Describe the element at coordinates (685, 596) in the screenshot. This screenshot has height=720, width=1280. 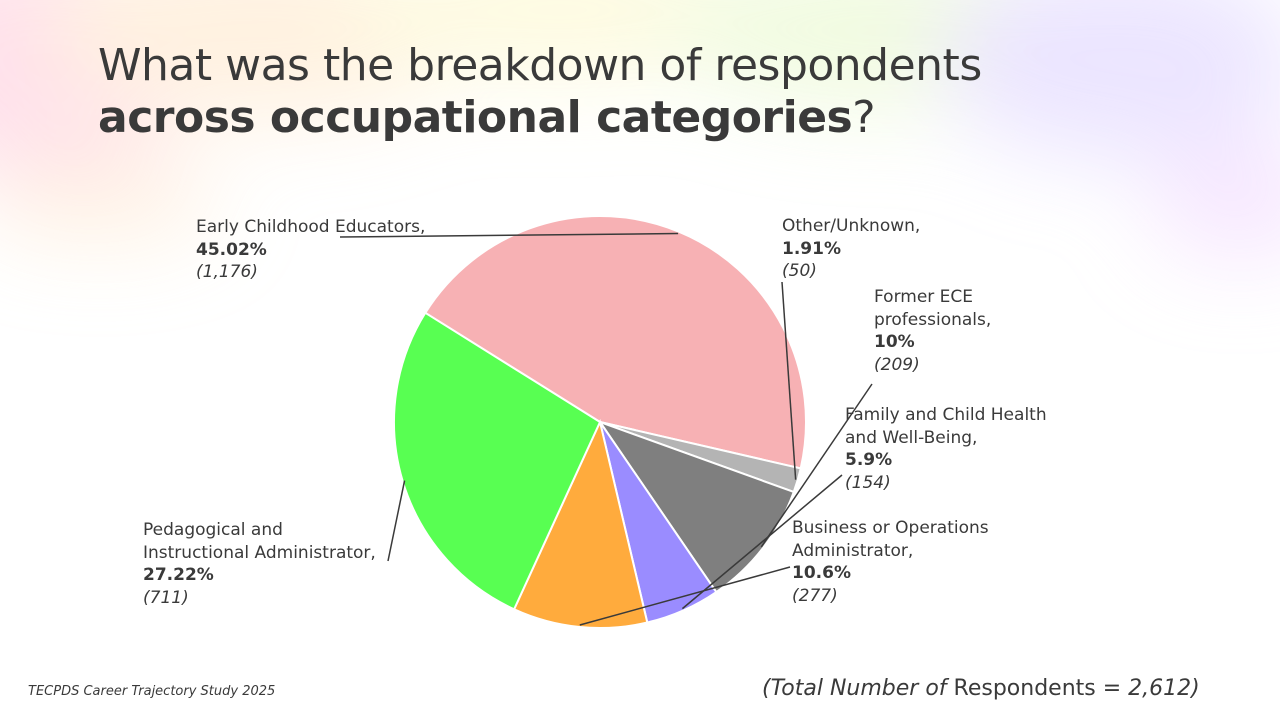
I see `leader-line-business-operations` at that location.